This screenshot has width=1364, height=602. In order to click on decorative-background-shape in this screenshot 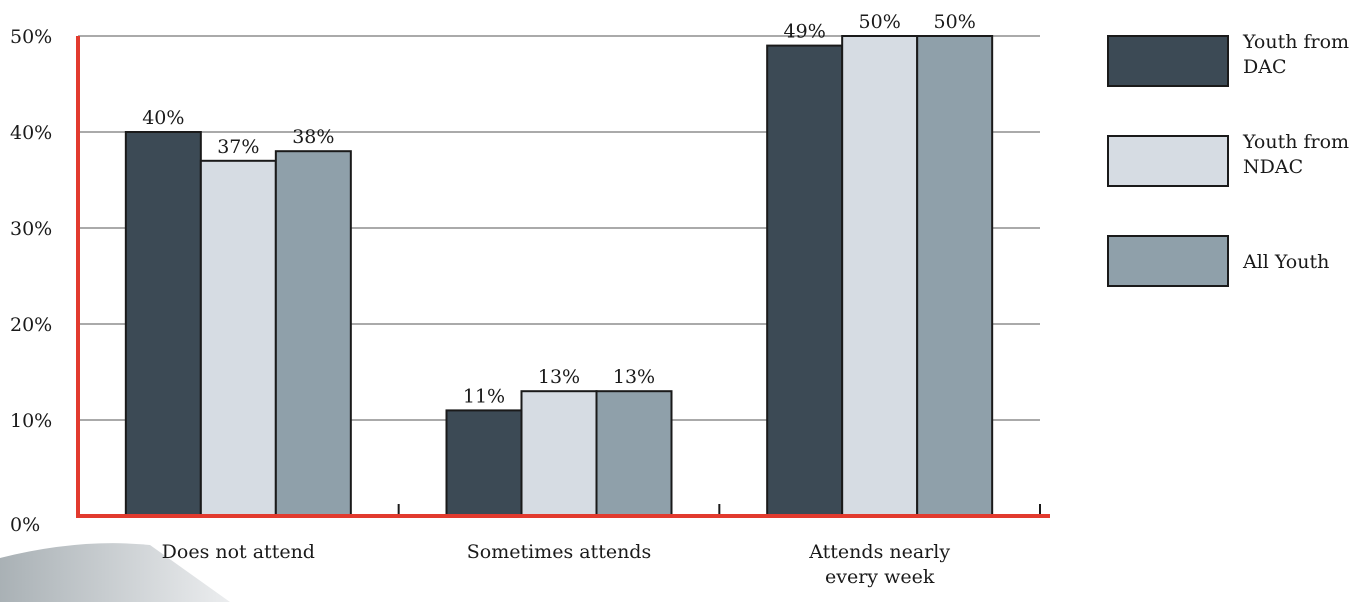, I will do `click(115, 572)`.